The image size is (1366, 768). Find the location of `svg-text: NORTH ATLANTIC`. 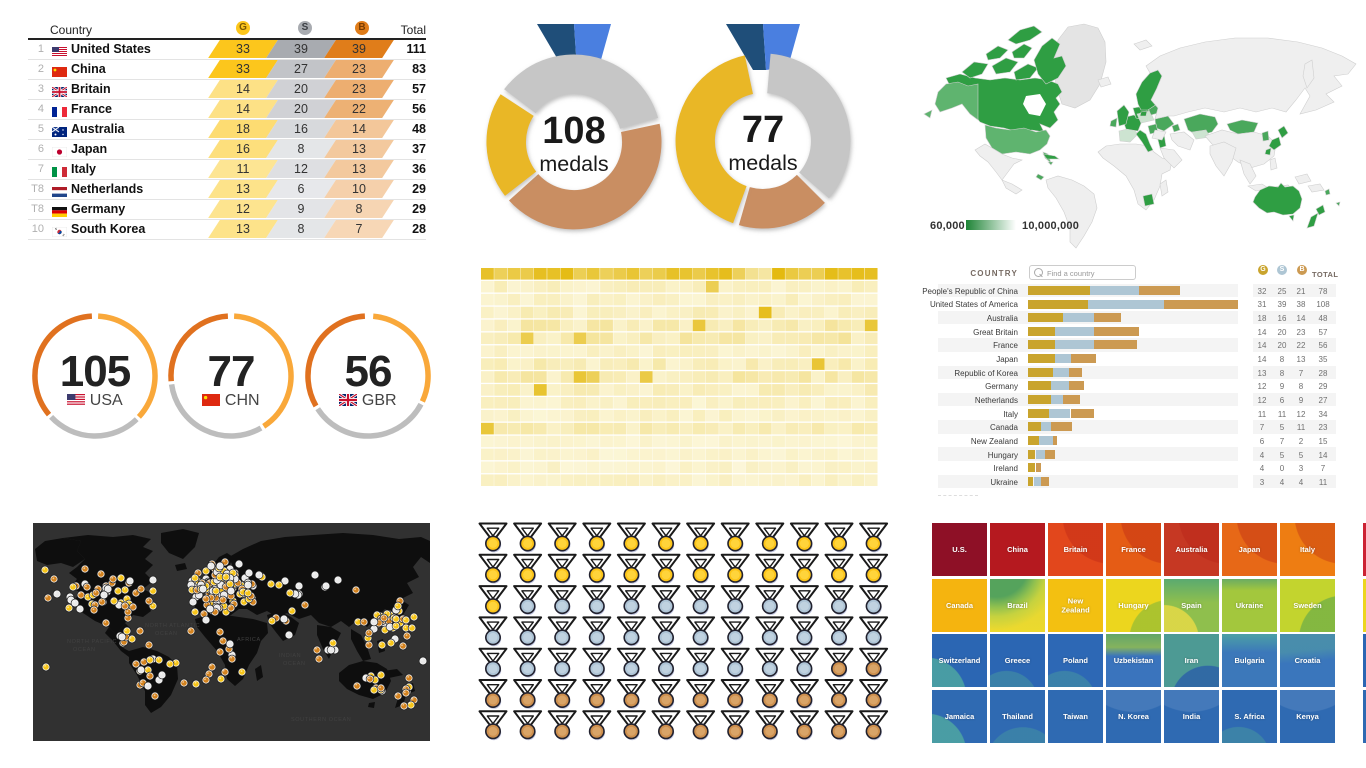

svg-text: NORTH ATLANTIC is located at coordinates (172, 626).